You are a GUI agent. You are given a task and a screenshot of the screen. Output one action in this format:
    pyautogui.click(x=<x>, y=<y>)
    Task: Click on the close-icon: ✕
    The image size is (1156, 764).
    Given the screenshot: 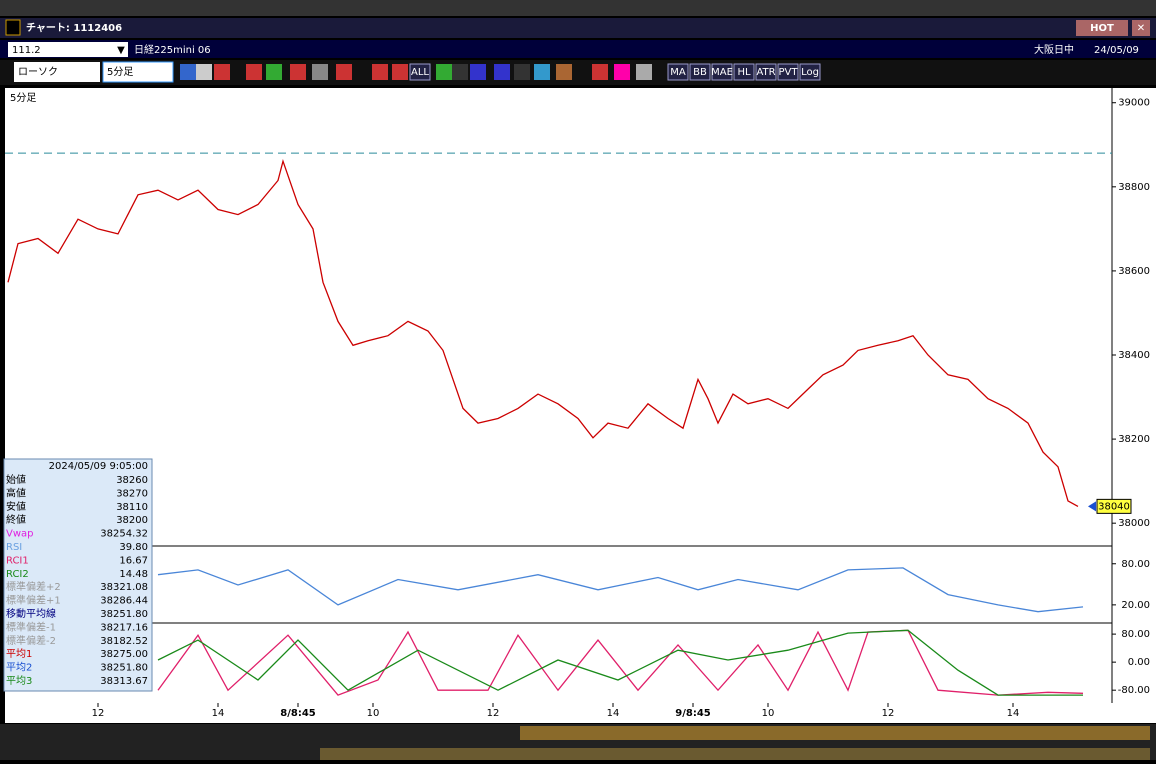 What is the action you would take?
    pyautogui.click(x=1141, y=28)
    